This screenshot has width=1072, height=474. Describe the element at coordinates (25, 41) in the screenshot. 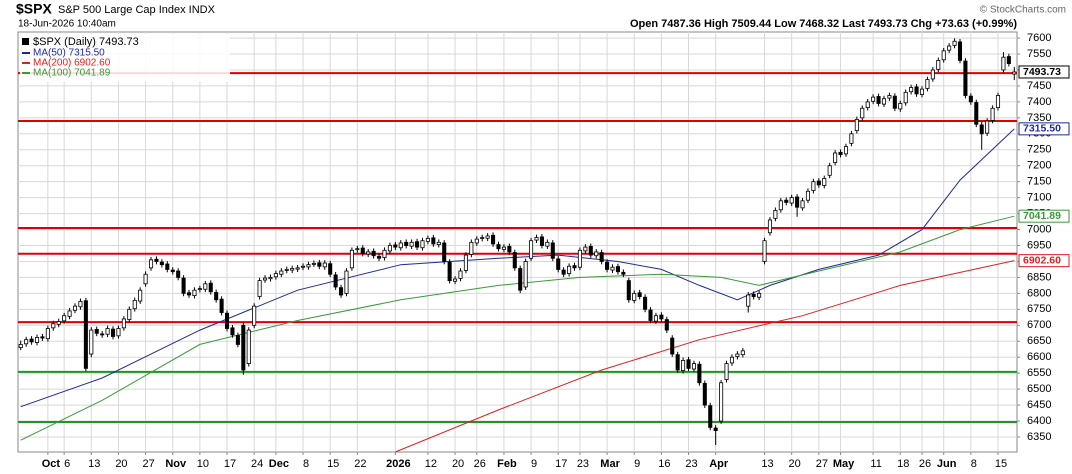

I see `legend-swatch` at that location.